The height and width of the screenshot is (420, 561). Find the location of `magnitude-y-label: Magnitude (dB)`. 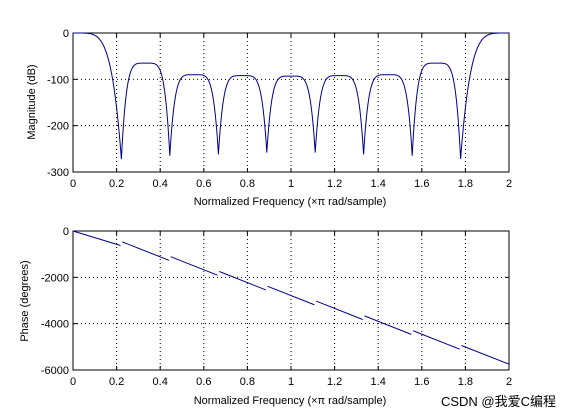

magnitude-y-label: Magnitude (dB) is located at coordinates (32, 101).